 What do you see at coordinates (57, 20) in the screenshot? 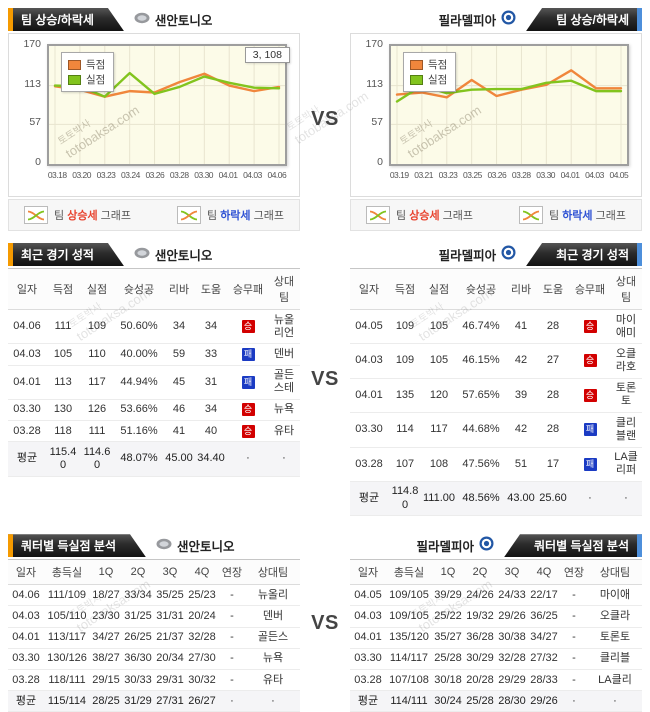
I see `tab-title: 팀 상승/하락세` at bounding box center [57, 20].